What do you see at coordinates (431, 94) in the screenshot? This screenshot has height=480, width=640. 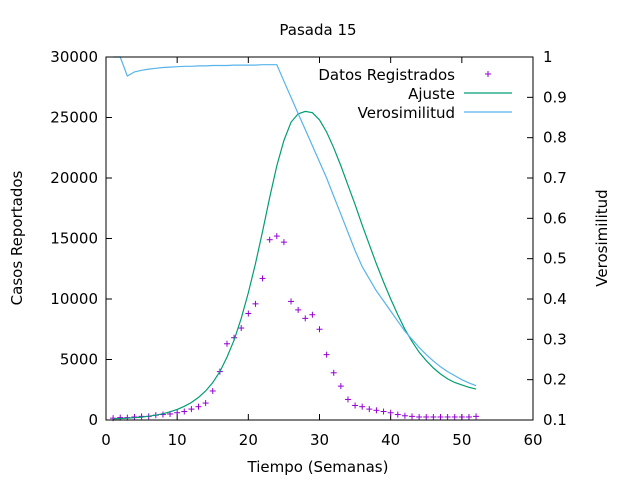 I see `legend-label-ajuste: Ajuste` at bounding box center [431, 94].